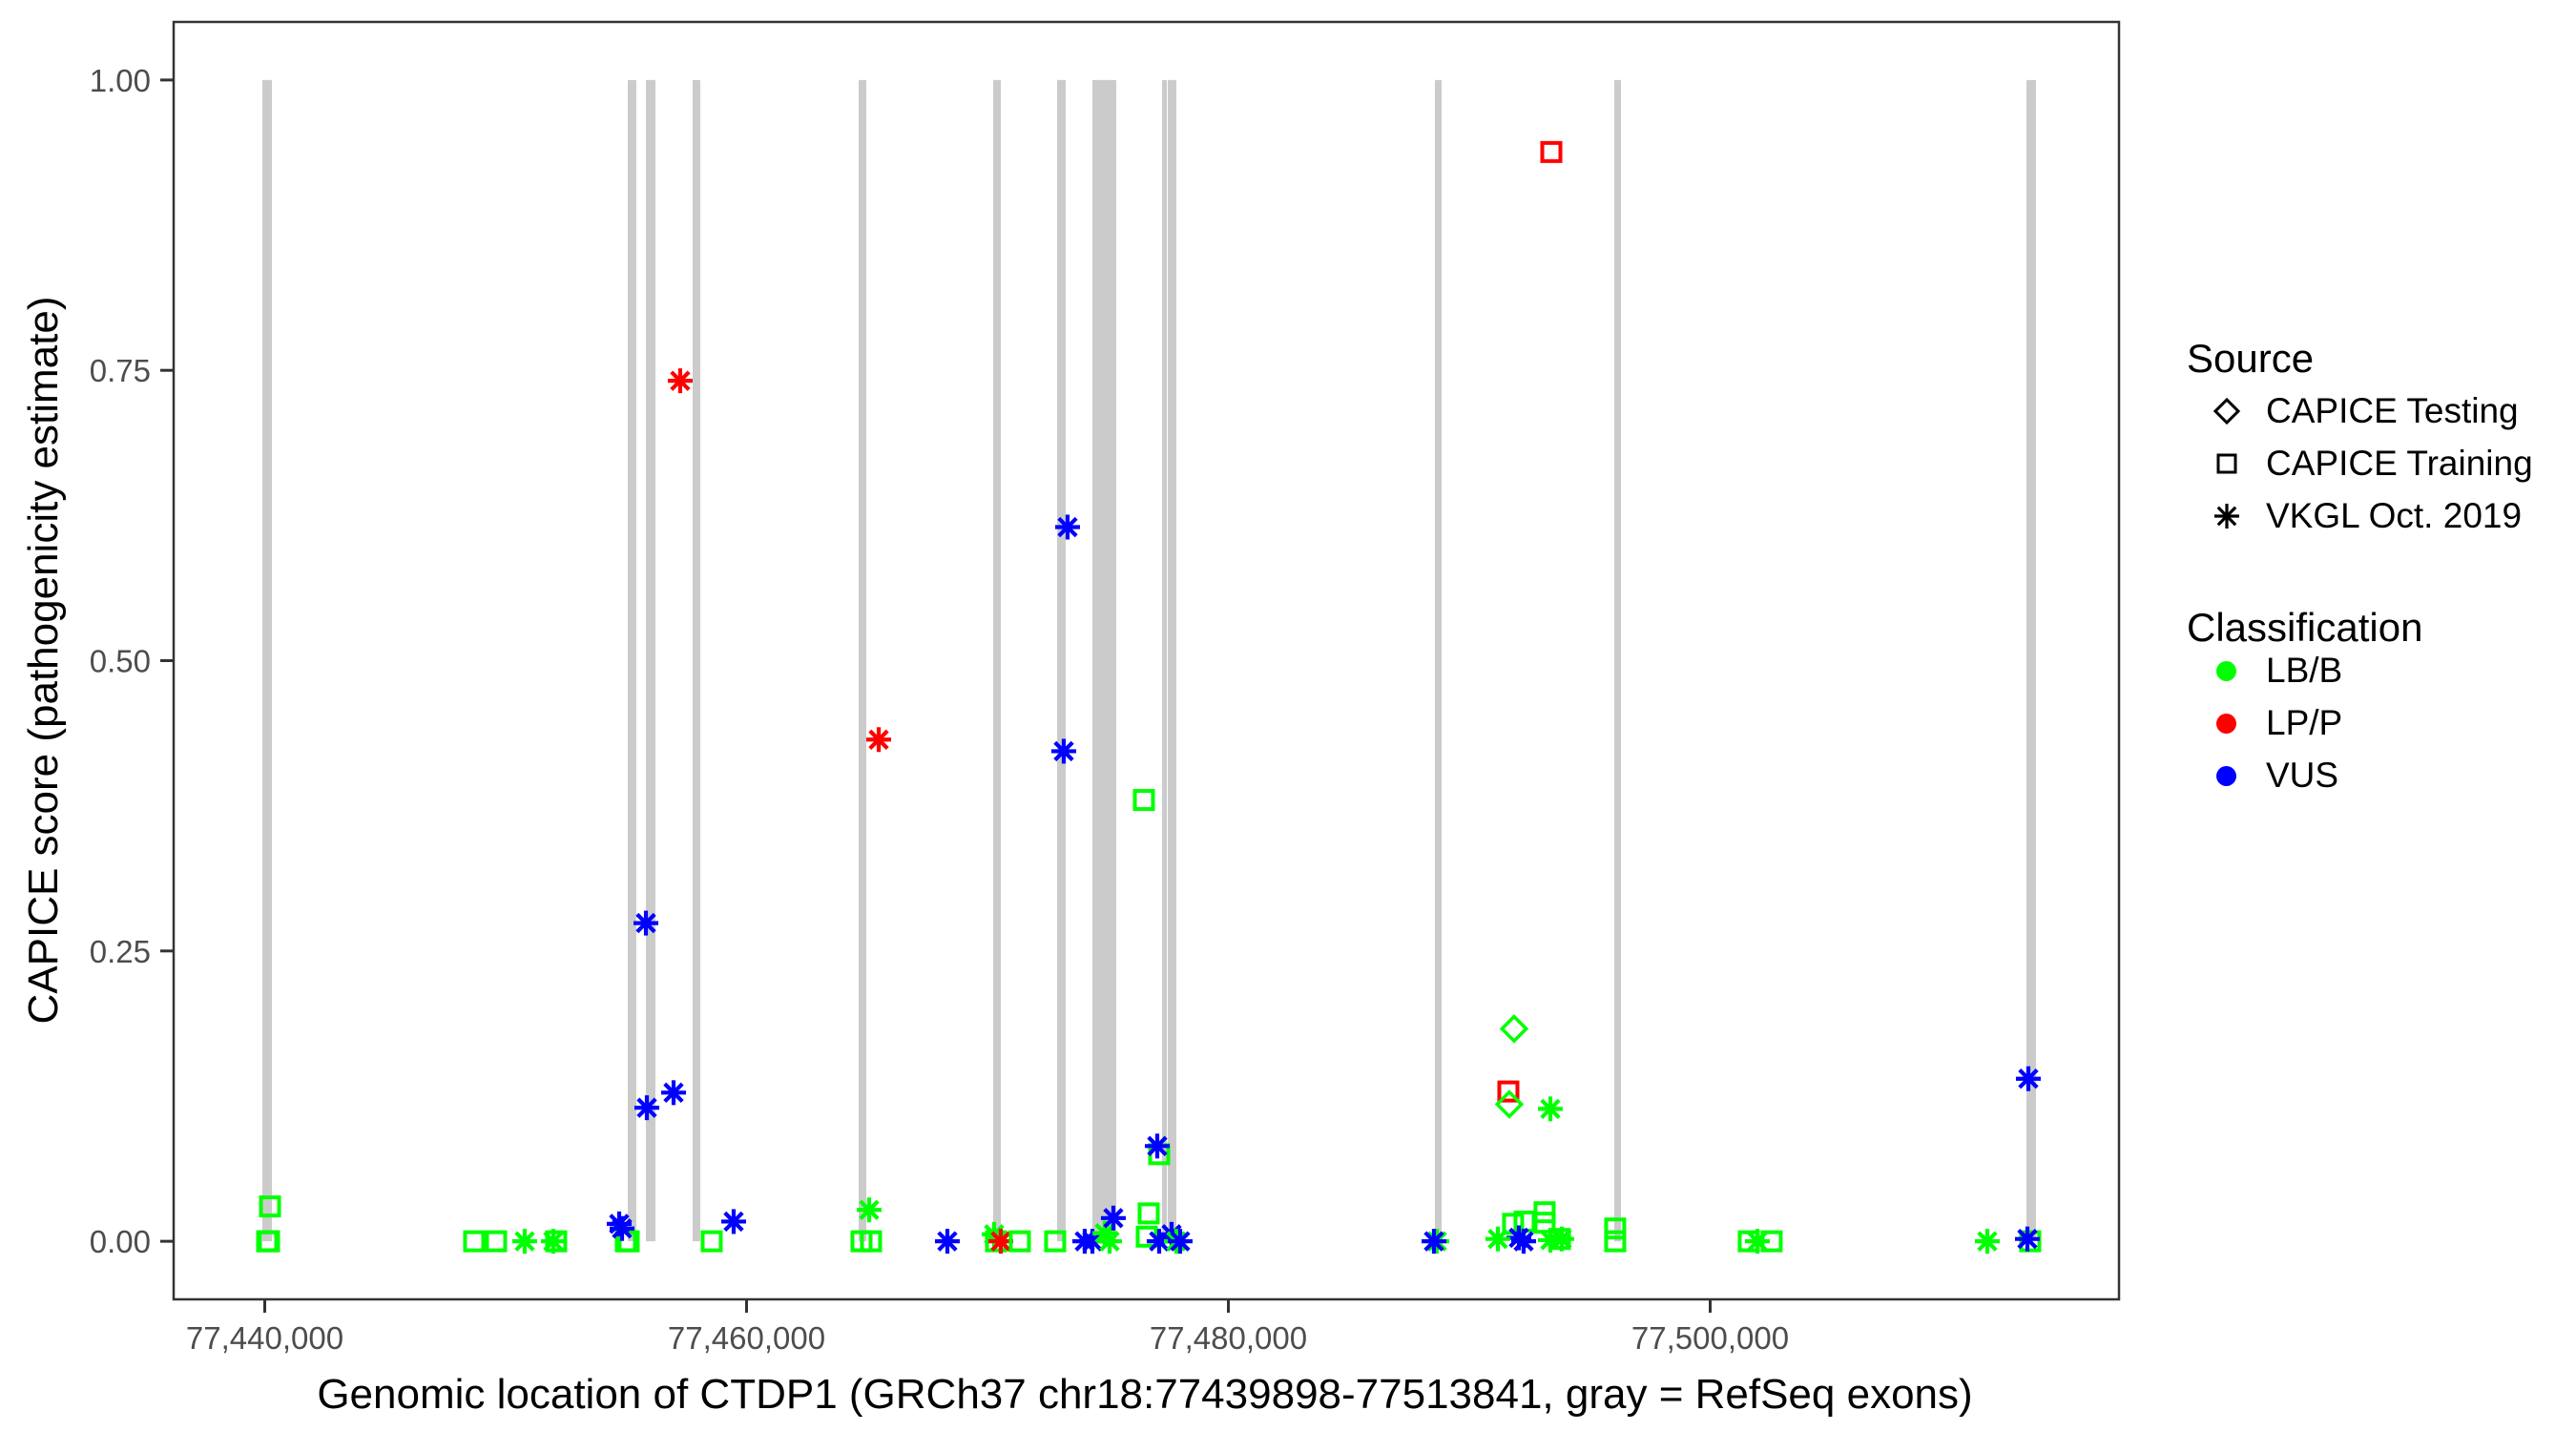 The image size is (2576, 1431). I want to click on legend-classification-title: Classification, so click(2305, 628).